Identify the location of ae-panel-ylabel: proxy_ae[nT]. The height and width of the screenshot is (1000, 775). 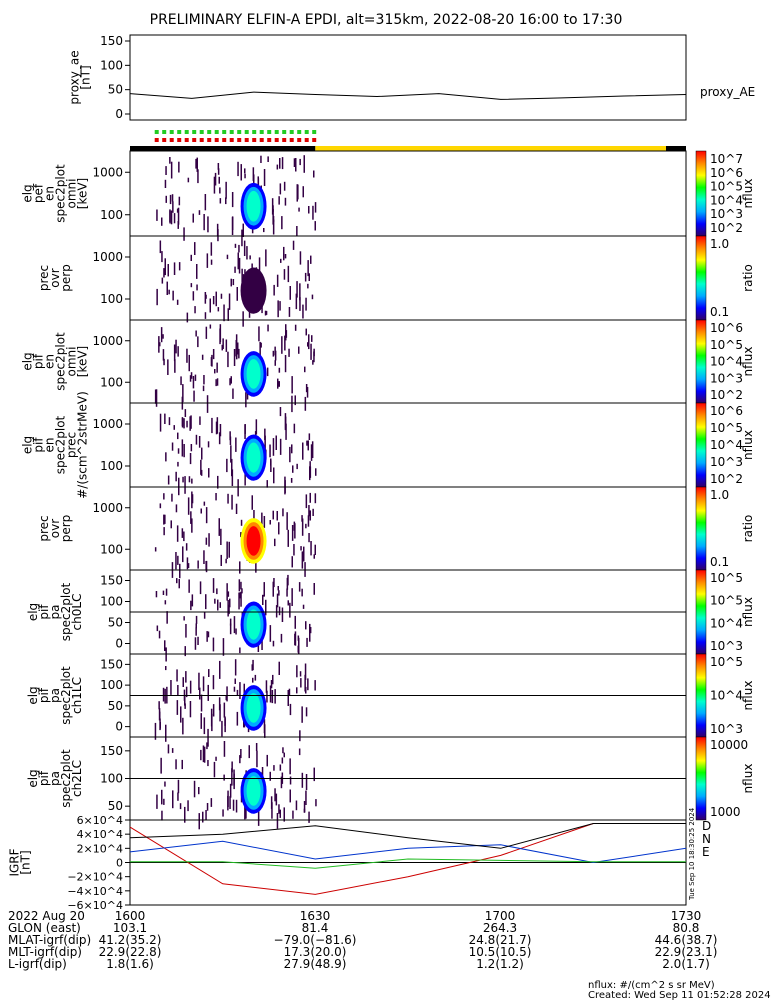
(80, 77).